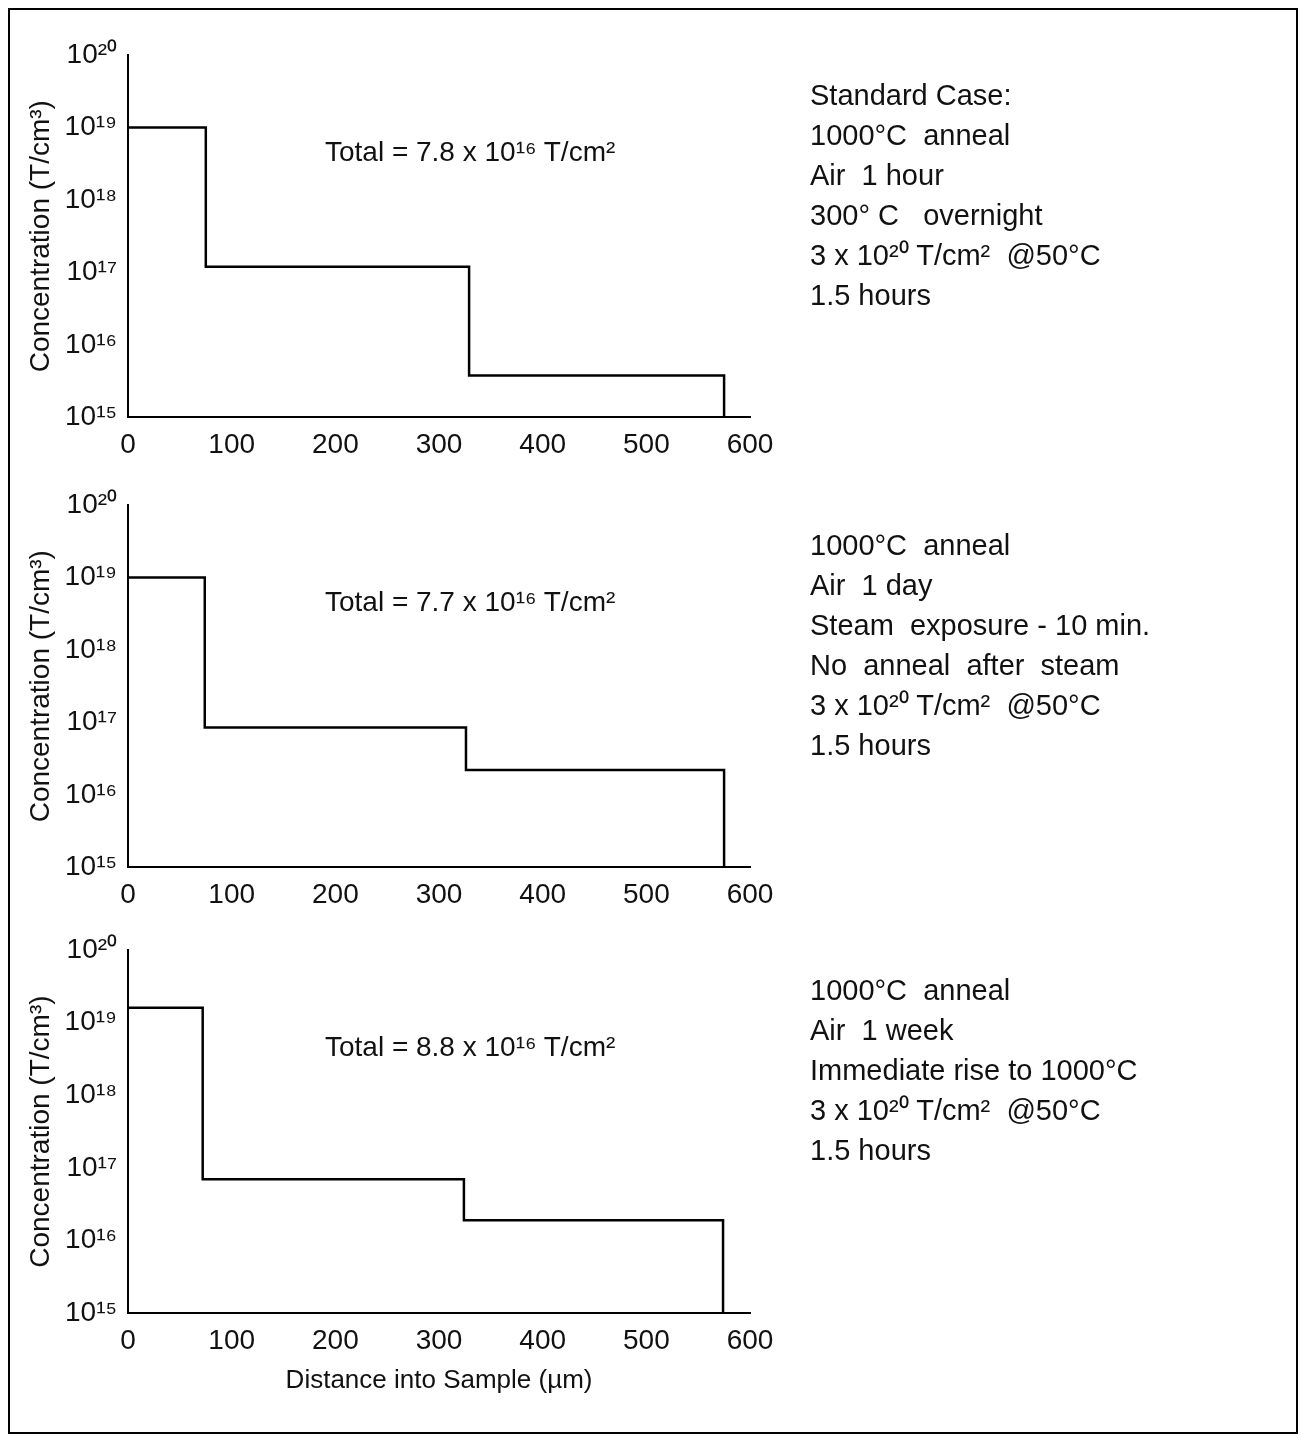 This screenshot has height=1446, width=1311. Describe the element at coordinates (965, 665) in the screenshot. I see `text: No anneal after steam` at that location.